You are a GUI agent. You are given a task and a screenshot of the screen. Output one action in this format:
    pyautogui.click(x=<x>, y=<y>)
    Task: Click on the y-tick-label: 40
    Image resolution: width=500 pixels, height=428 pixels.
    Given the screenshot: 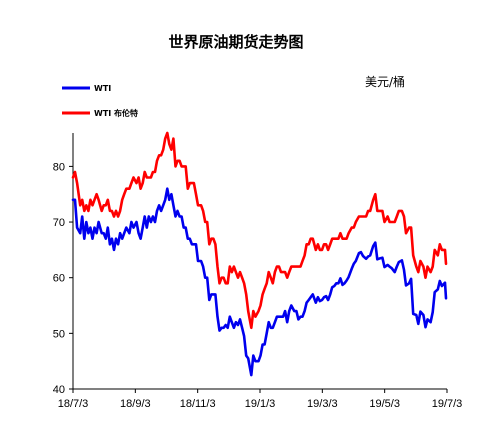 What is the action you would take?
    pyautogui.click(x=59, y=390)
    